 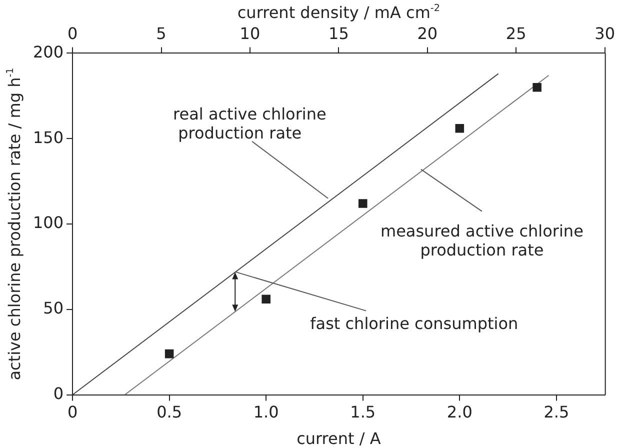 What do you see at coordinates (48, 137) in the screenshot?
I see `y-tick-label: 150` at bounding box center [48, 137].